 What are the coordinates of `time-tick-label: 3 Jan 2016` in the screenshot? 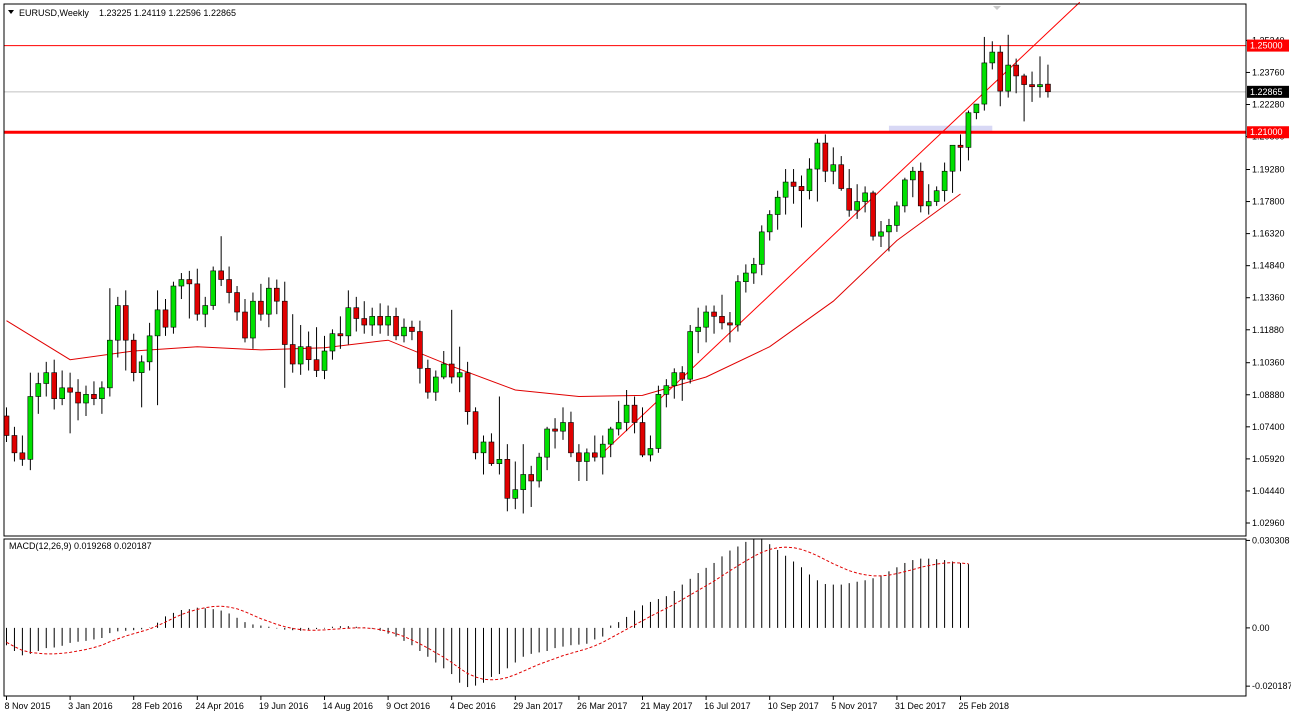 It's located at (90, 706).